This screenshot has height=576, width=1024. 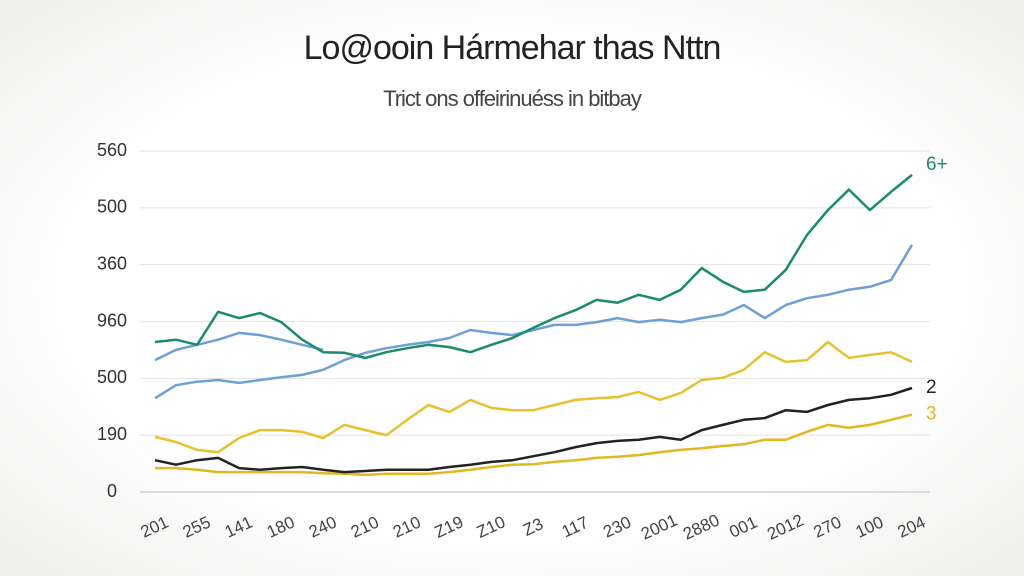 What do you see at coordinates (323, 526) in the screenshot?
I see `x-tick-label: 240` at bounding box center [323, 526].